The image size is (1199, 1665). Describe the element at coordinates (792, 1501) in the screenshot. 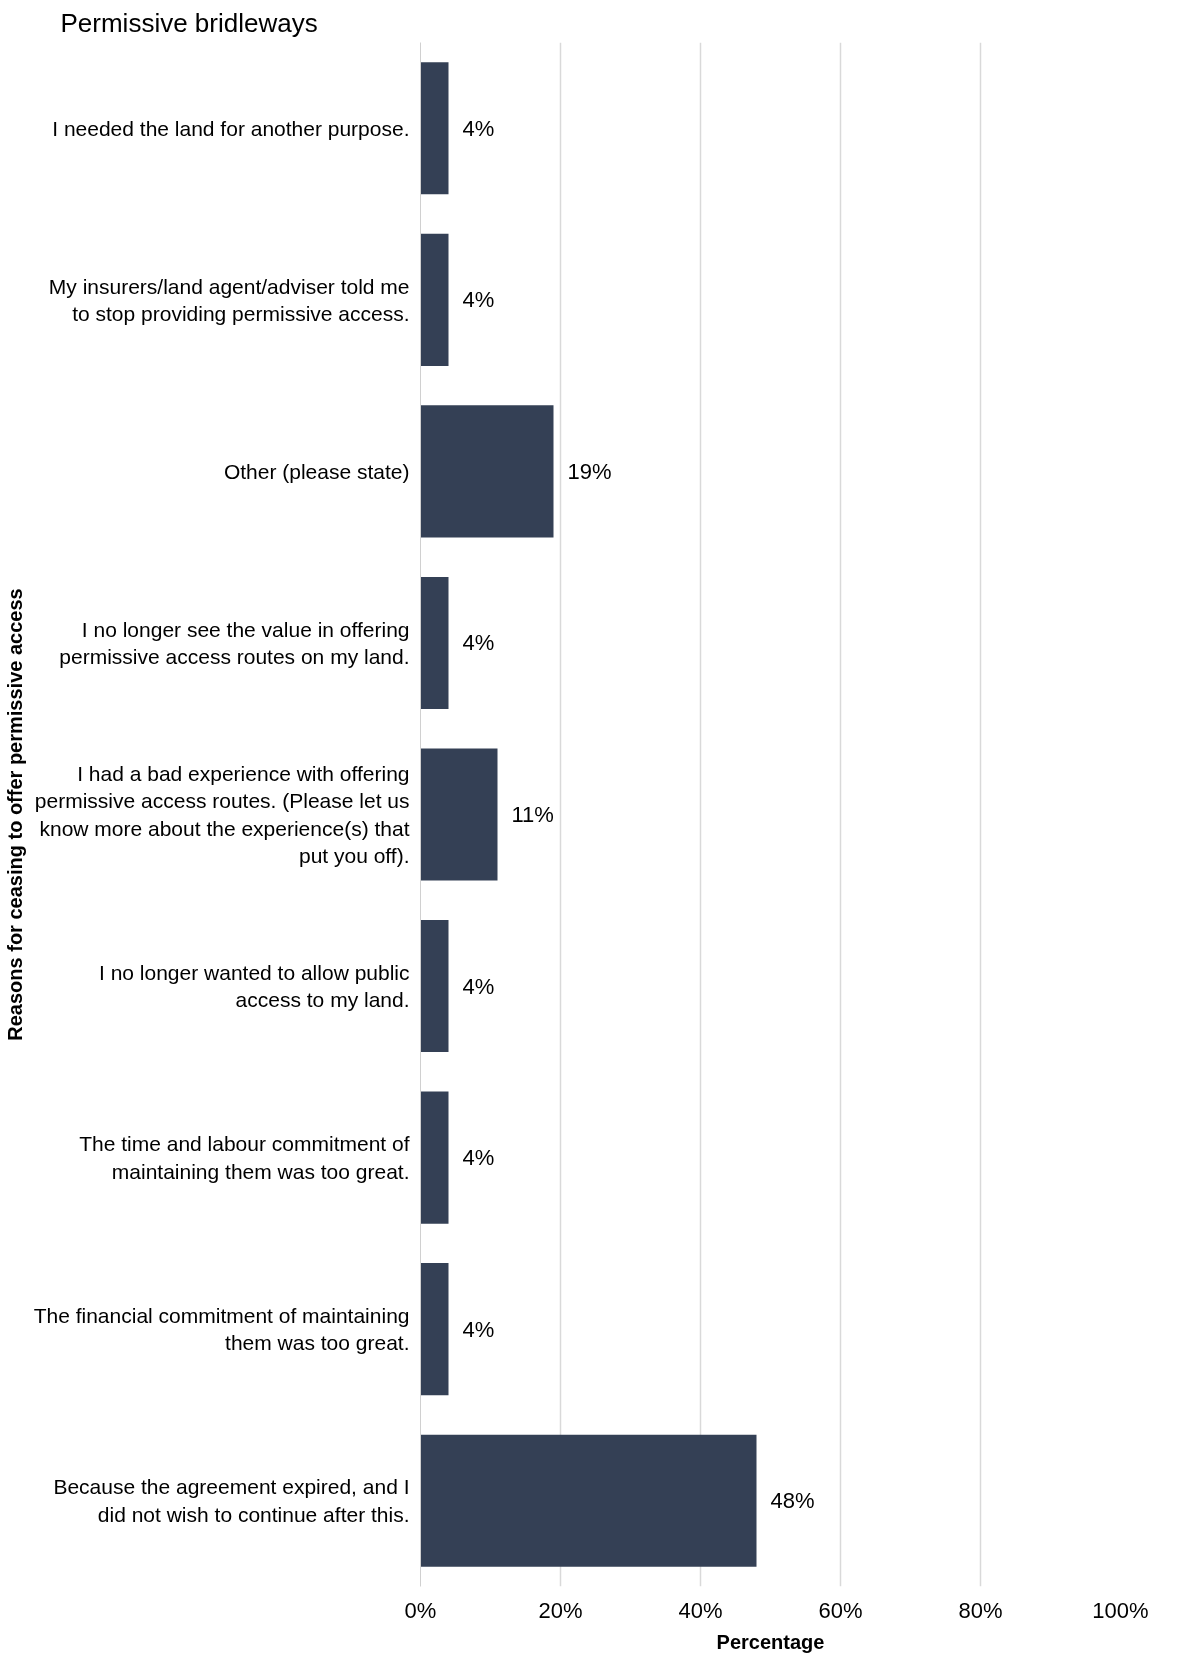

I see `data-label: 48%` at that location.